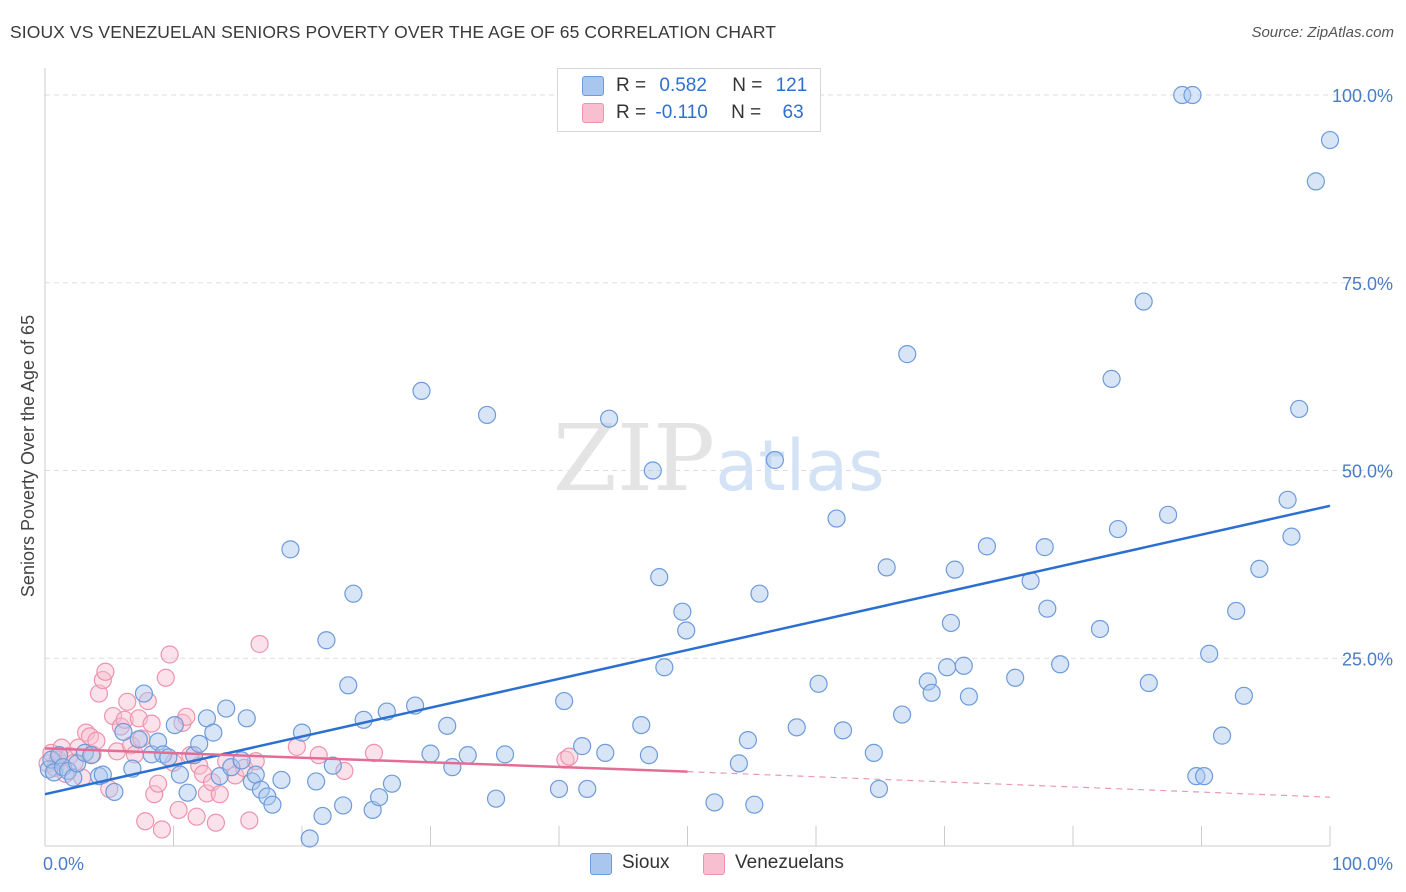 This screenshot has height=892, width=1406. What do you see at coordinates (1367, 472) in the screenshot?
I see `y-tick-label: 50.0%` at bounding box center [1367, 472].